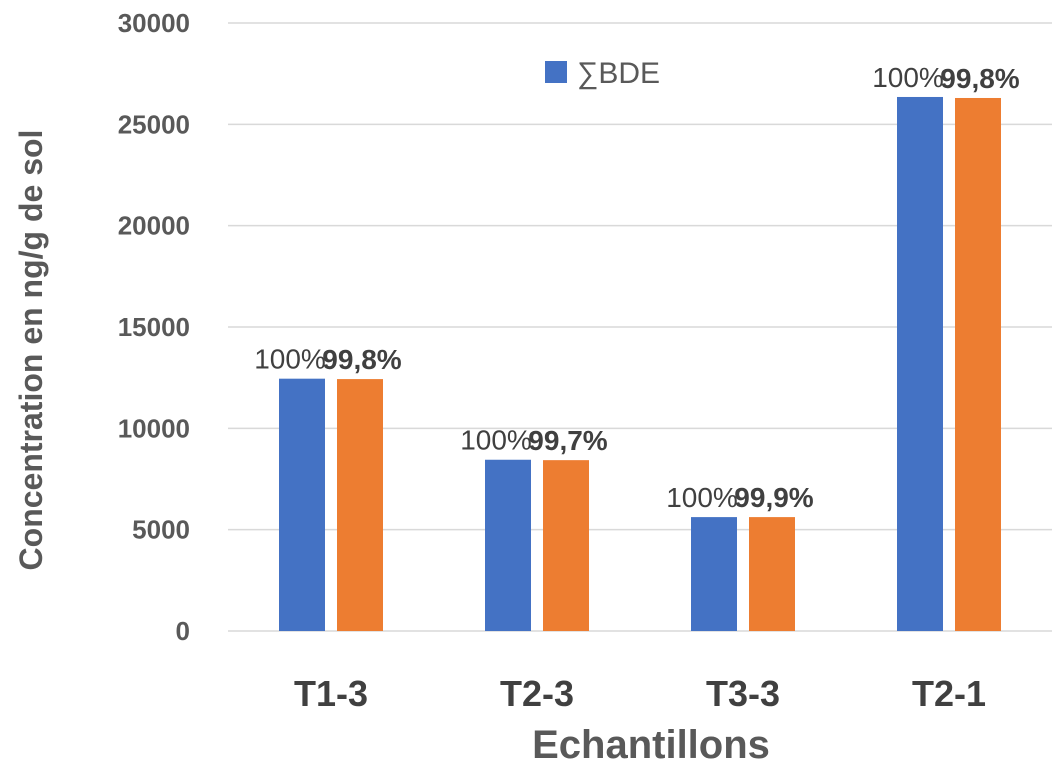 The width and height of the screenshot is (1053, 762). I want to click on y-tick-label: 30000, so click(154, 23).